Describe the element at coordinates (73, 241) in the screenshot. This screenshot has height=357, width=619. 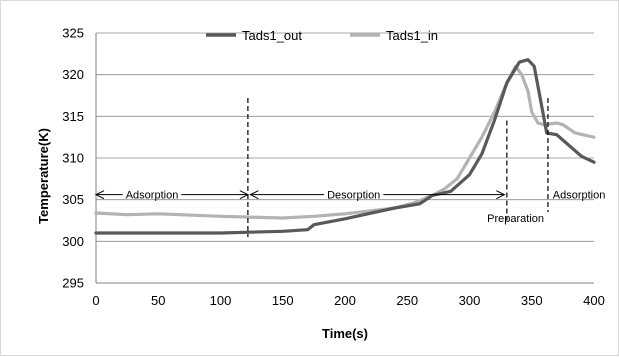
I see `y-tick-label: 300` at that location.